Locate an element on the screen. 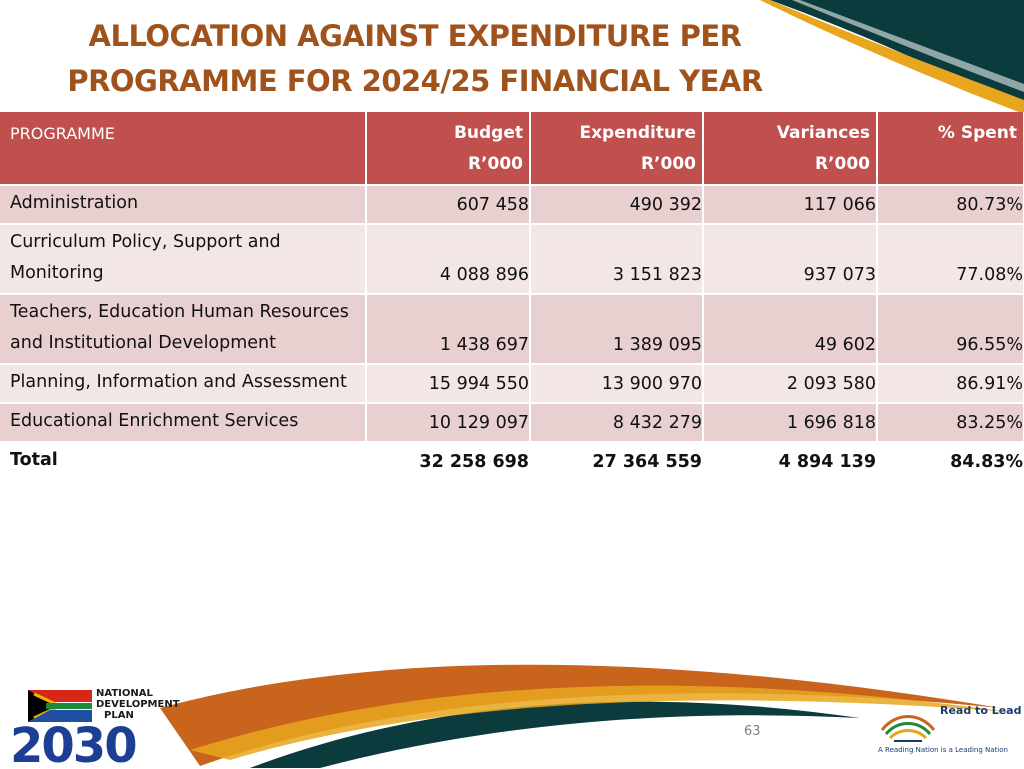 Image resolution: width=1024 pixels, height=769 pixels. total-budget-cell: 32 258 698 is located at coordinates (448, 462).